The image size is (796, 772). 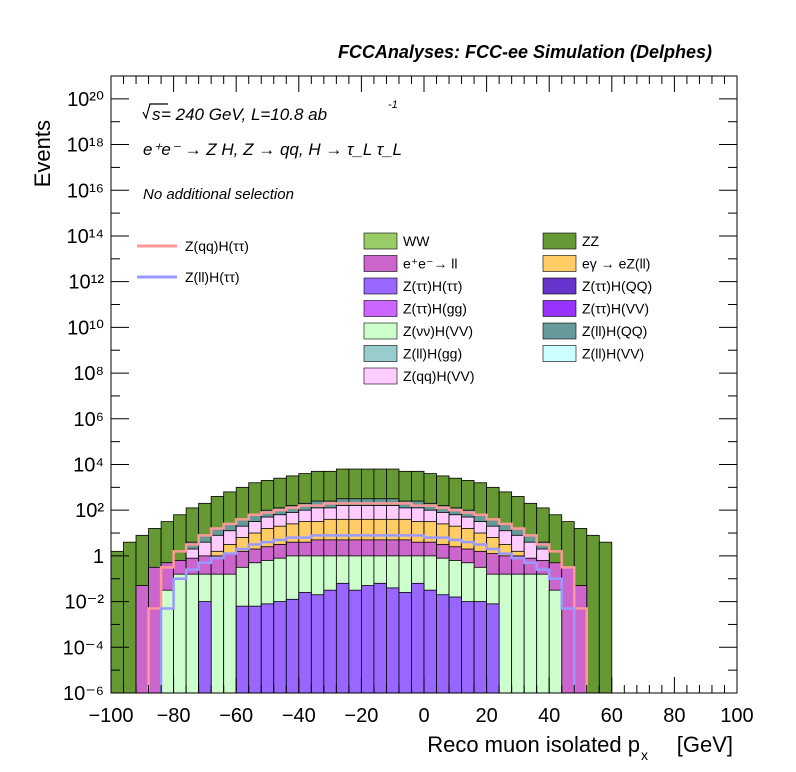 I want to click on legend-signal-label: Z(ll)H(ττ), so click(x=212, y=277).